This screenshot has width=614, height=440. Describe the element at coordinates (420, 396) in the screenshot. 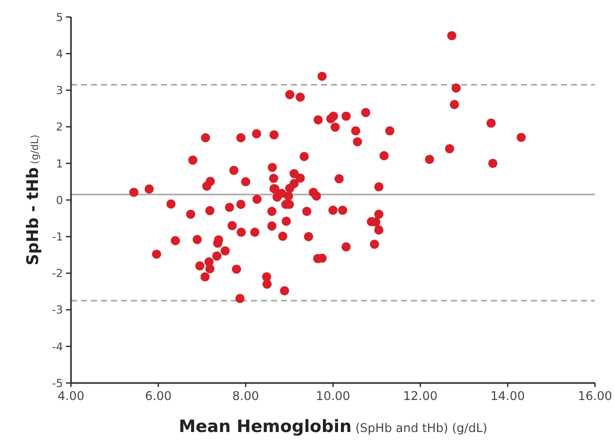

I see `x-tick-label: 12.00` at that location.